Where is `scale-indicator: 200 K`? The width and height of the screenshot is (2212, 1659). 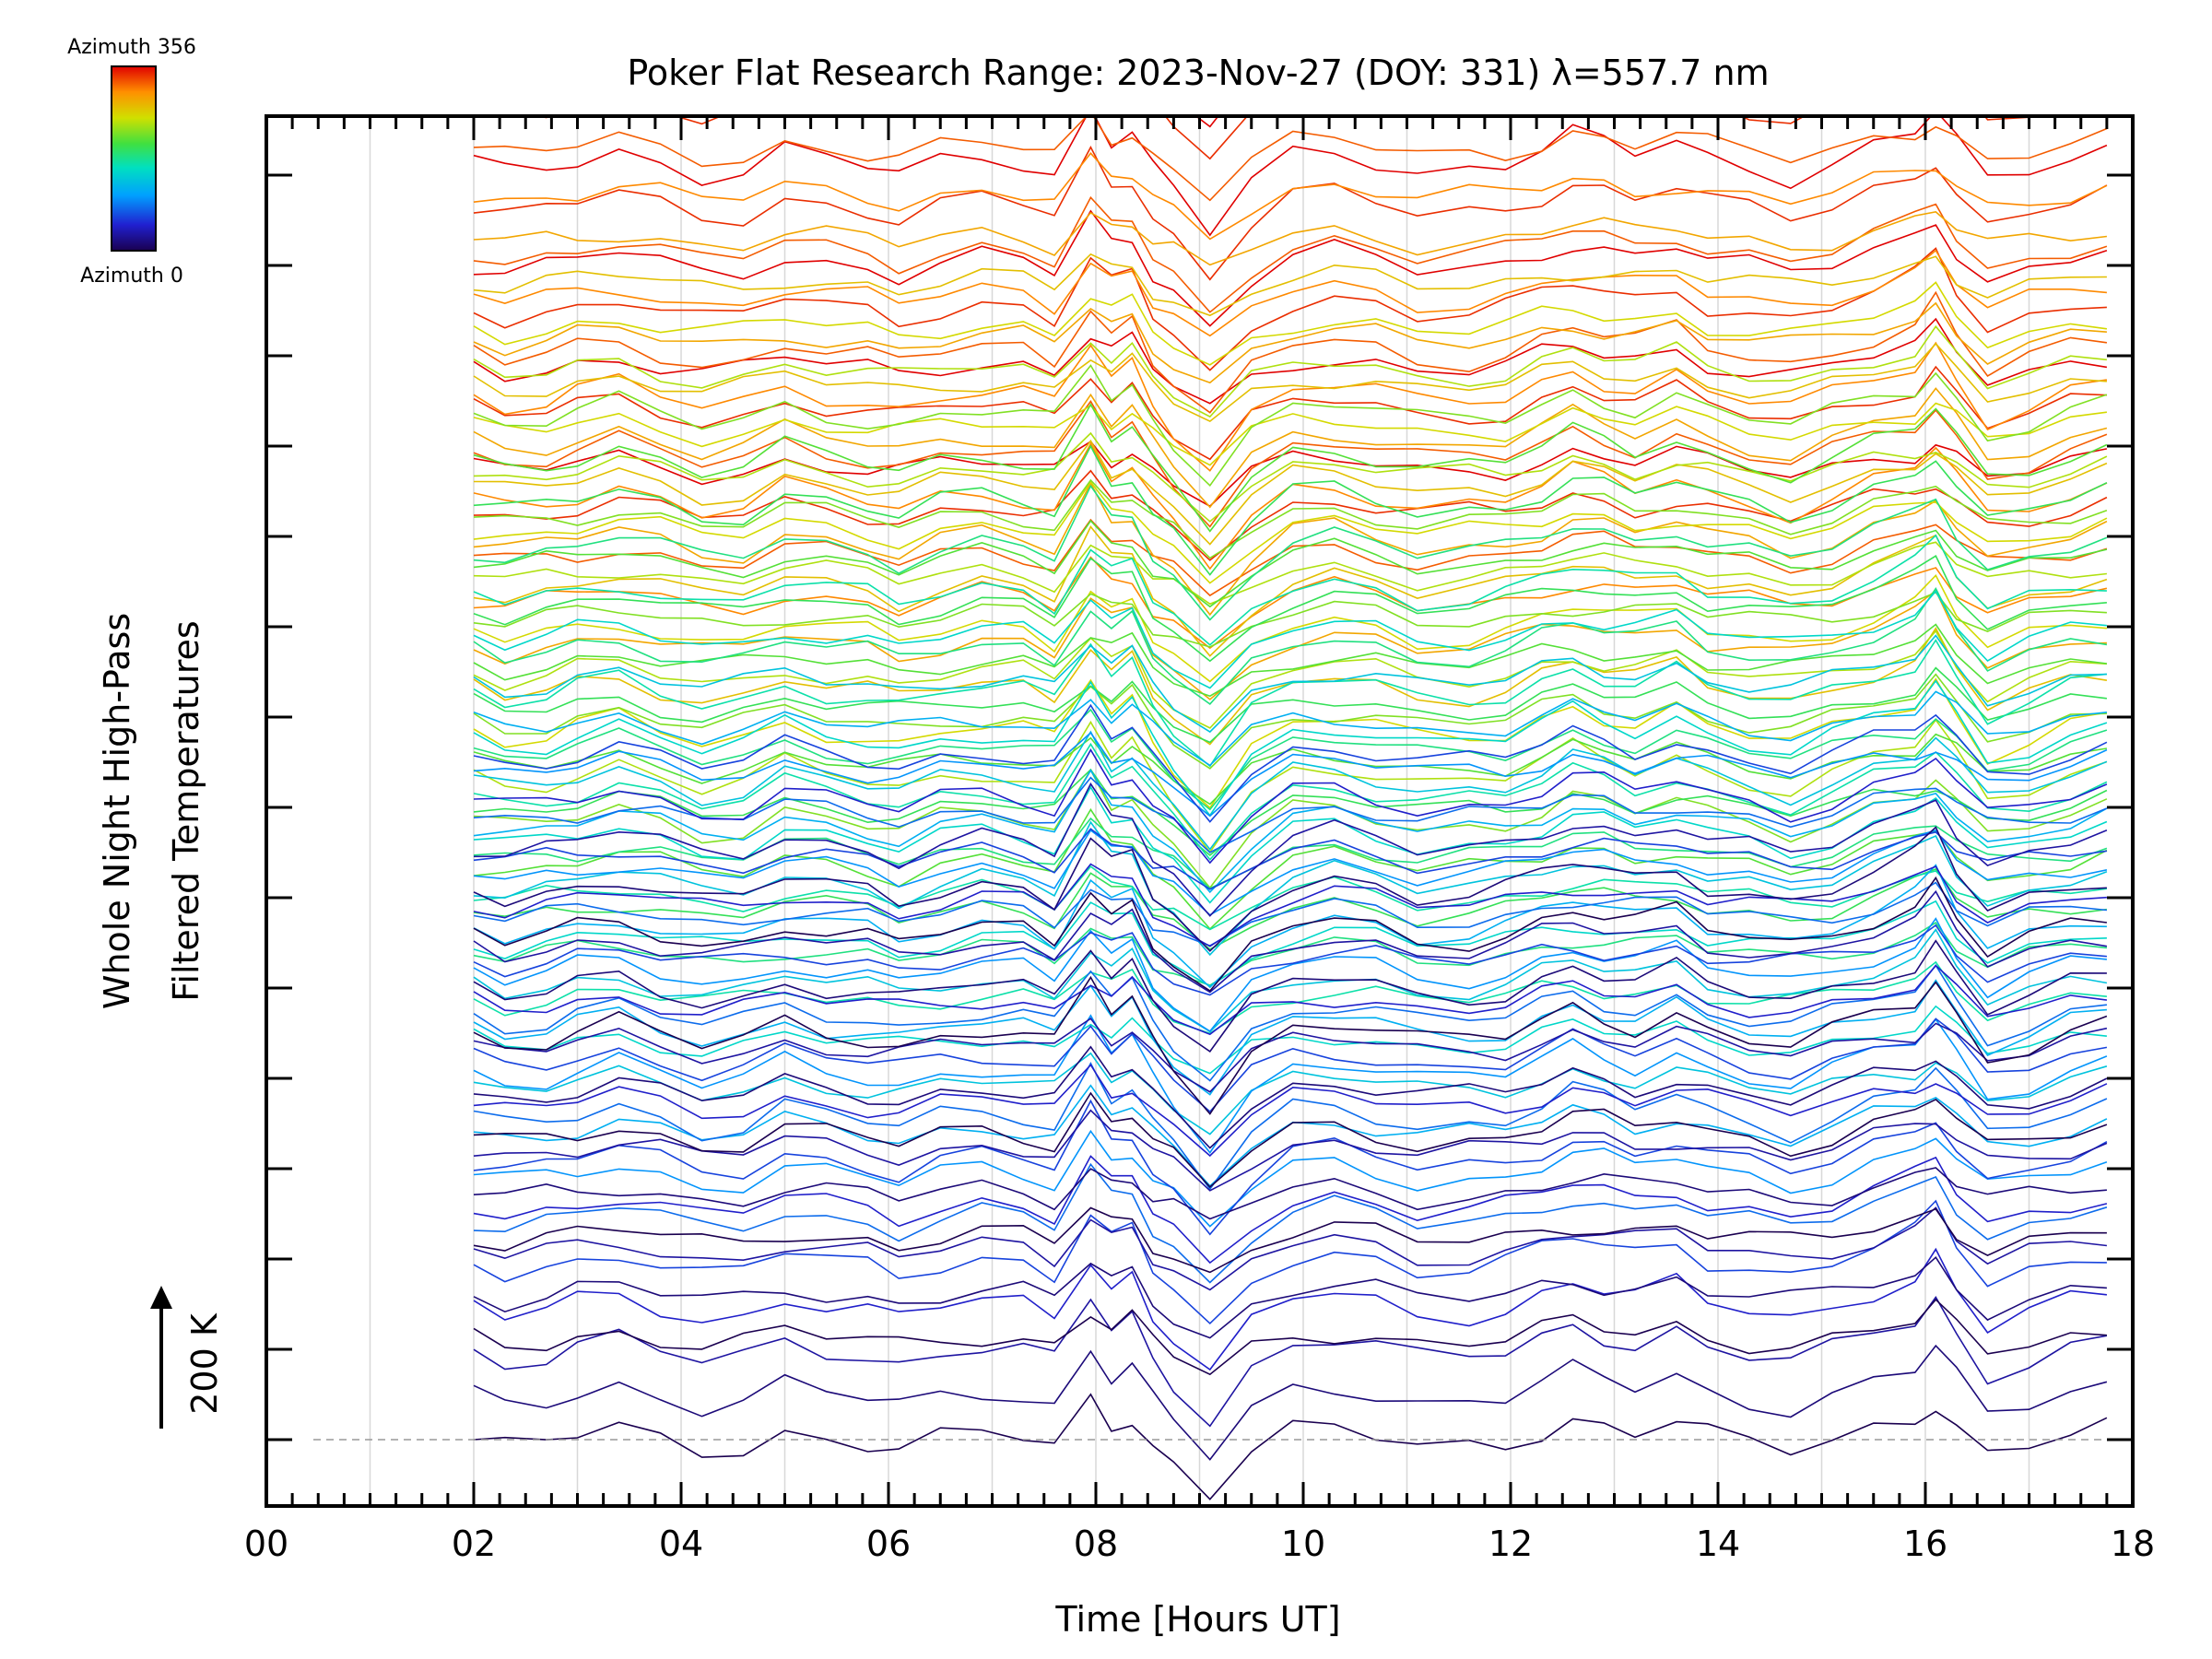
scale-indicator: 200 K is located at coordinates (187, 1357).